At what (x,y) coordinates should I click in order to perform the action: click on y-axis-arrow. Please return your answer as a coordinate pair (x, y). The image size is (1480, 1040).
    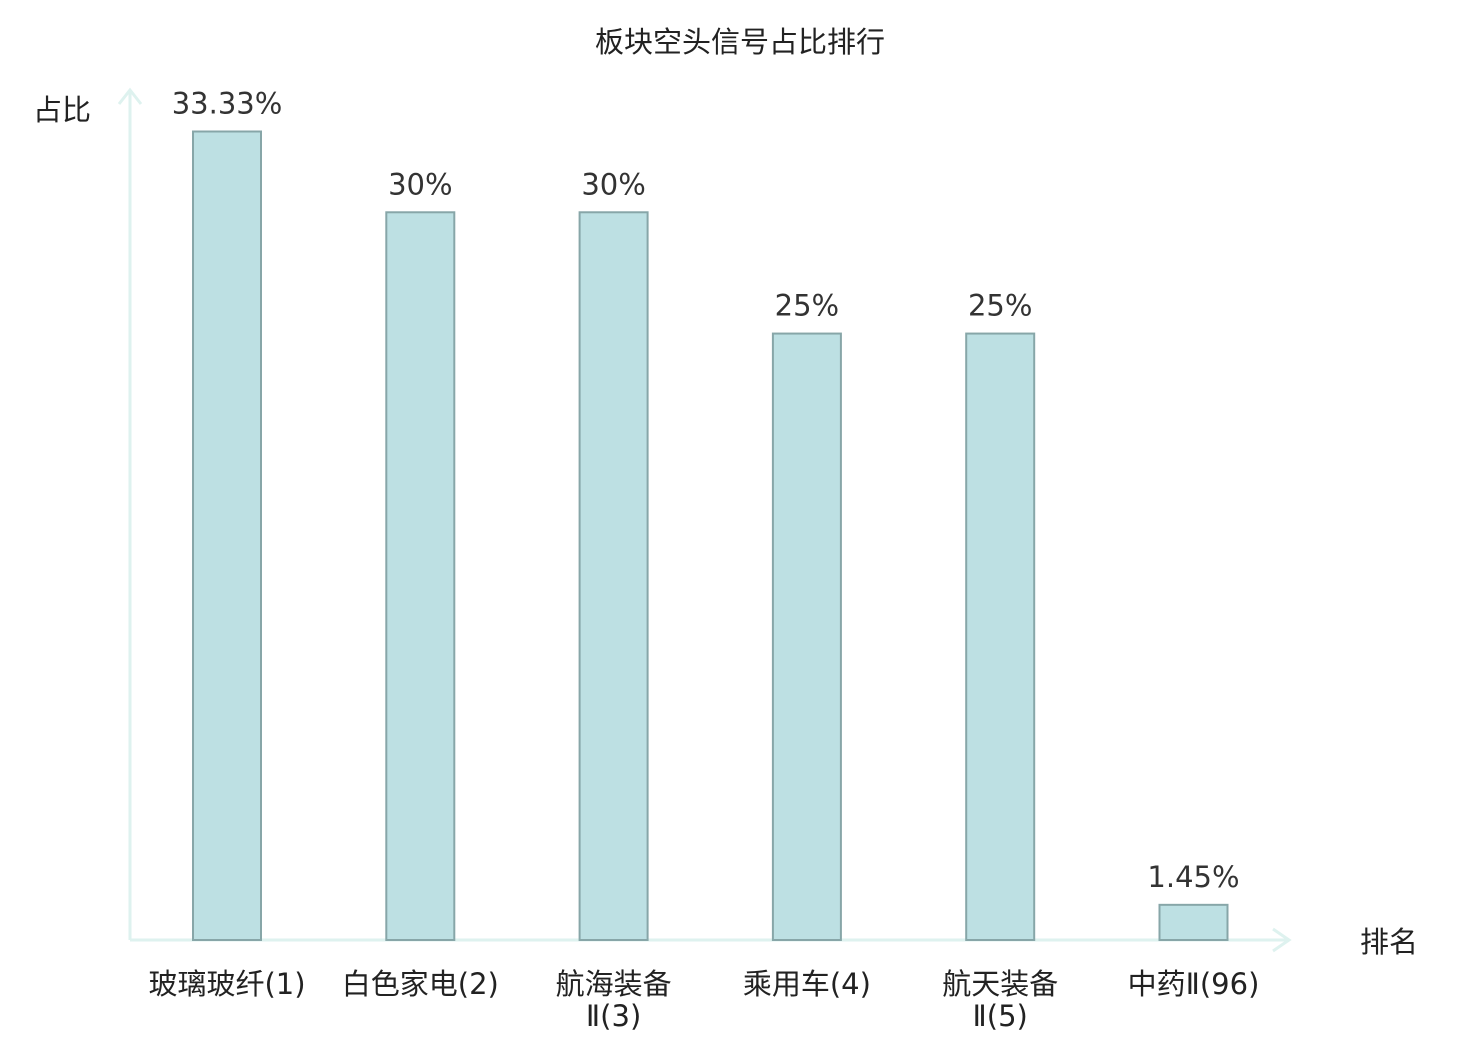
    Looking at the image, I should click on (130, 96).